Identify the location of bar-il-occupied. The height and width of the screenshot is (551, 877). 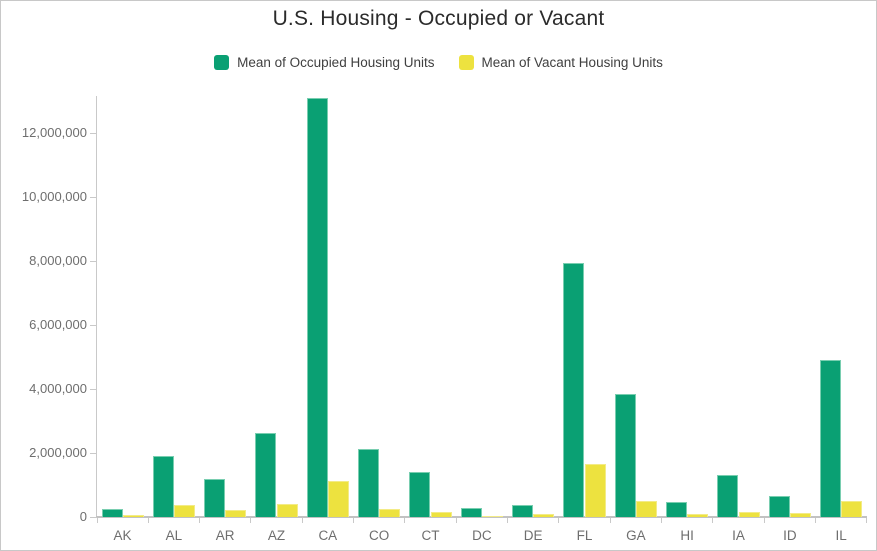
(831, 438).